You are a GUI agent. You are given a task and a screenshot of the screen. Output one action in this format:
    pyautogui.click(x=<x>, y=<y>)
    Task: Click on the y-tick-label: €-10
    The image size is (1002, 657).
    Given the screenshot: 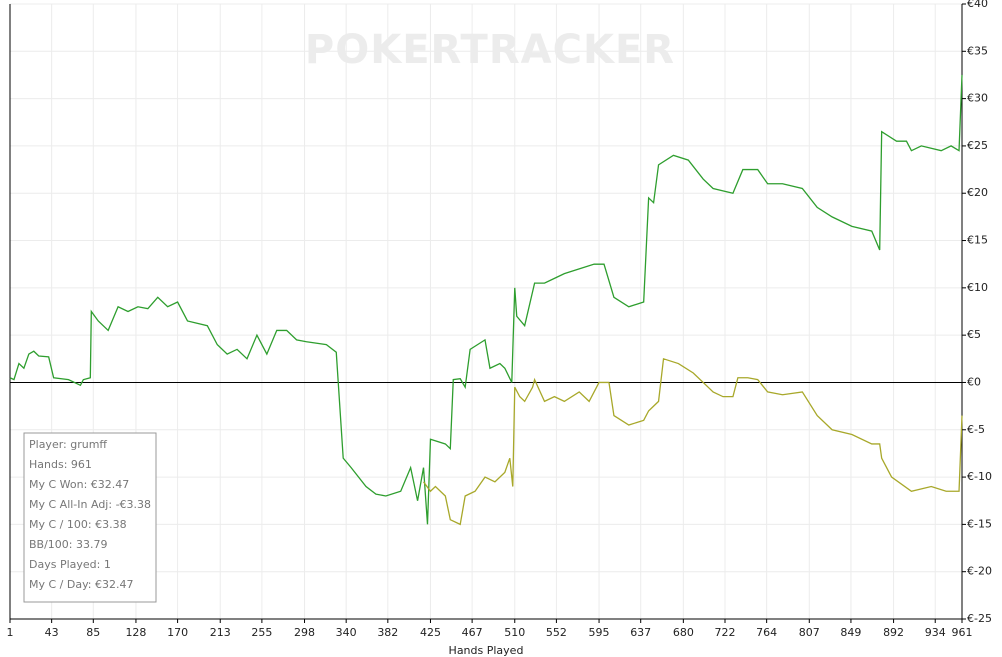 What is the action you would take?
    pyautogui.click(x=979, y=476)
    